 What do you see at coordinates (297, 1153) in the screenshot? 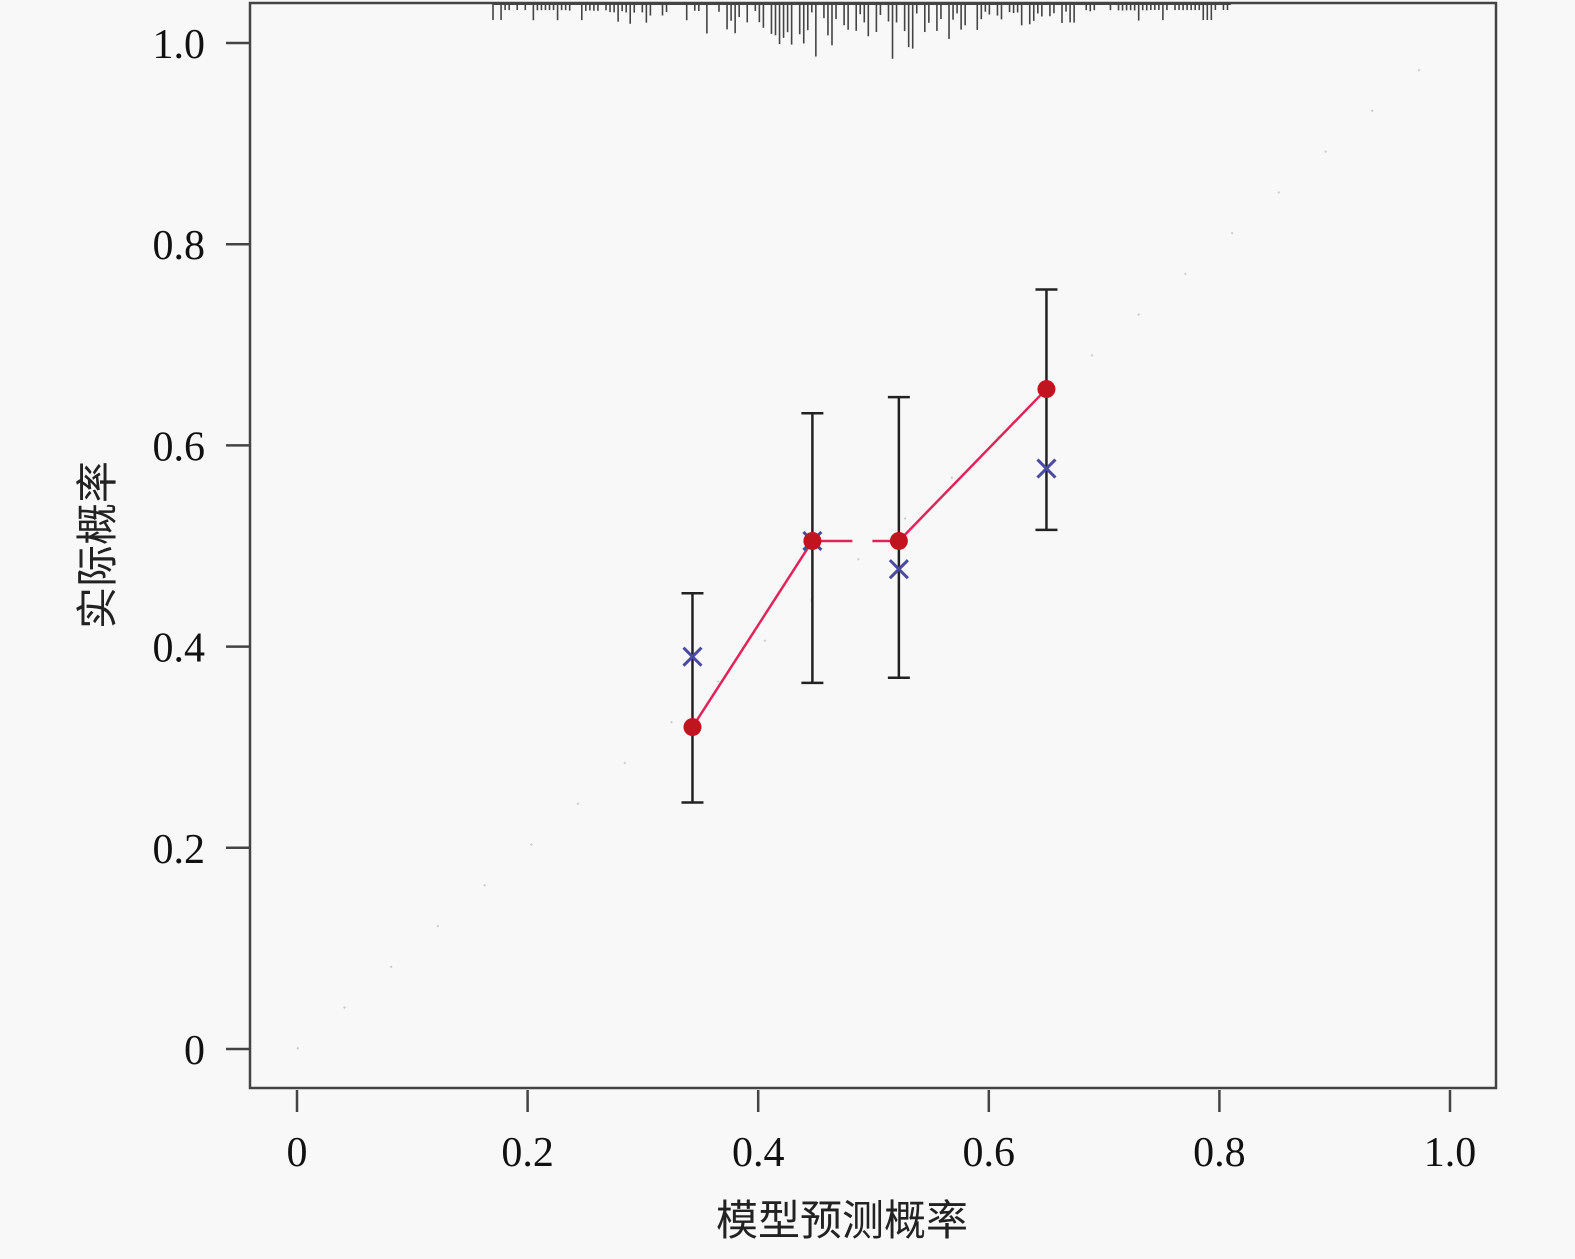
I see `x-tick-label: 0` at bounding box center [297, 1153].